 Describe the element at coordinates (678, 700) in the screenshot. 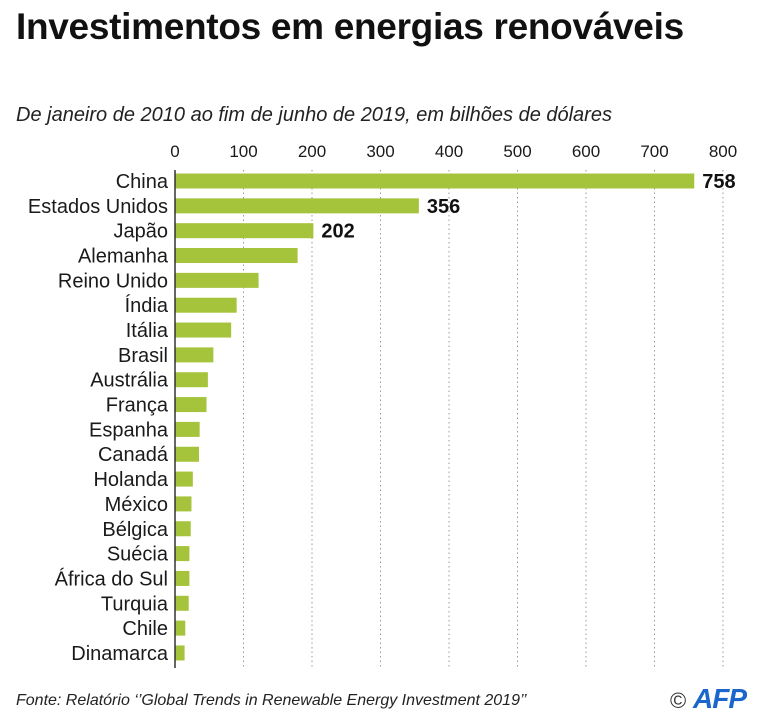

I see `copyright-icon: ©` at that location.